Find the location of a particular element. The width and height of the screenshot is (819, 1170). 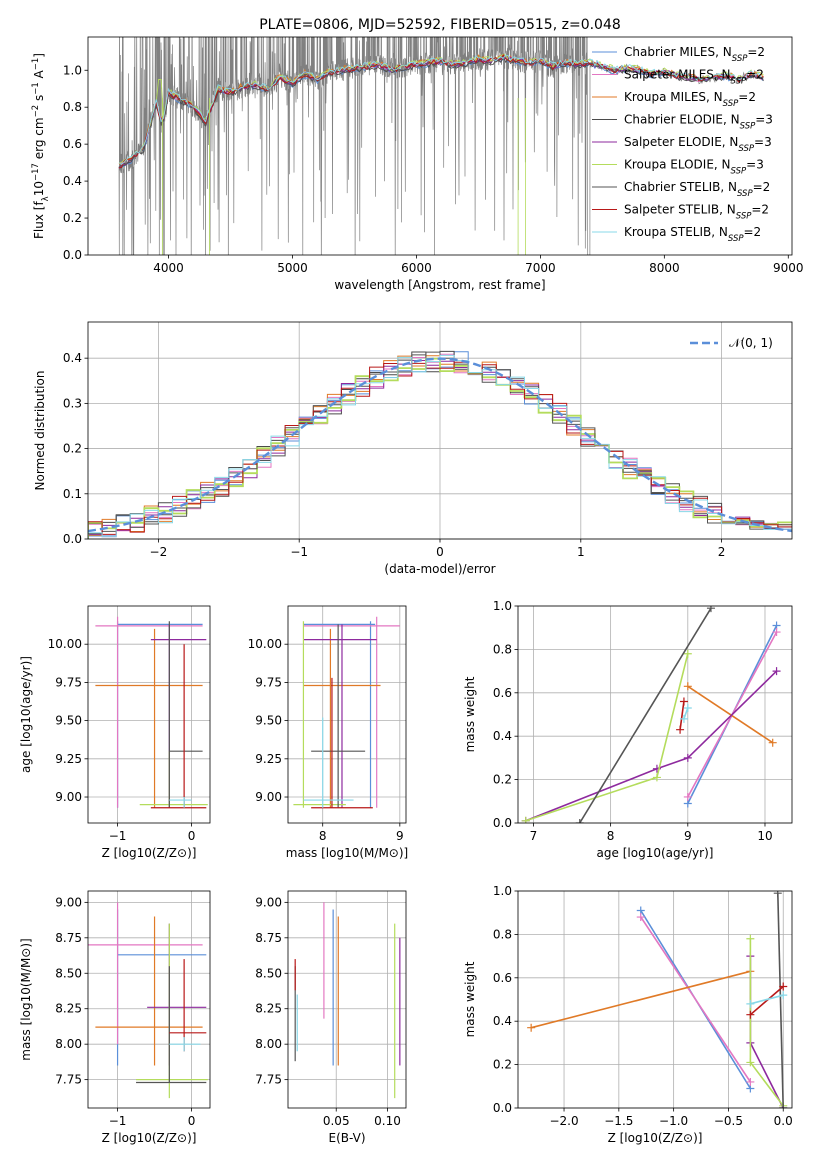

y-tick-label: 0.8 is located at coordinates (502, 649).